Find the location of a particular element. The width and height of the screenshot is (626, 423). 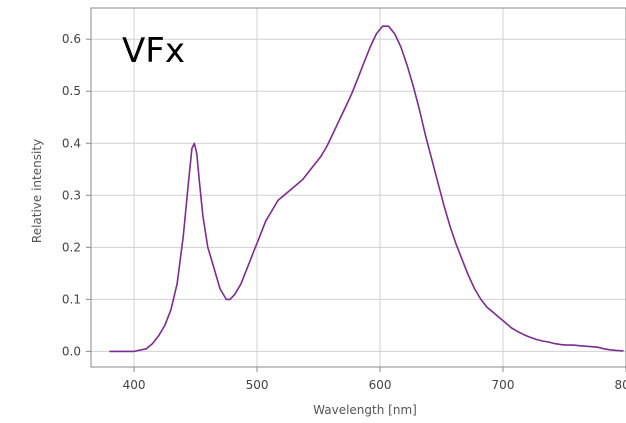

y-axis-label: Relative intensity is located at coordinates (37, 191).